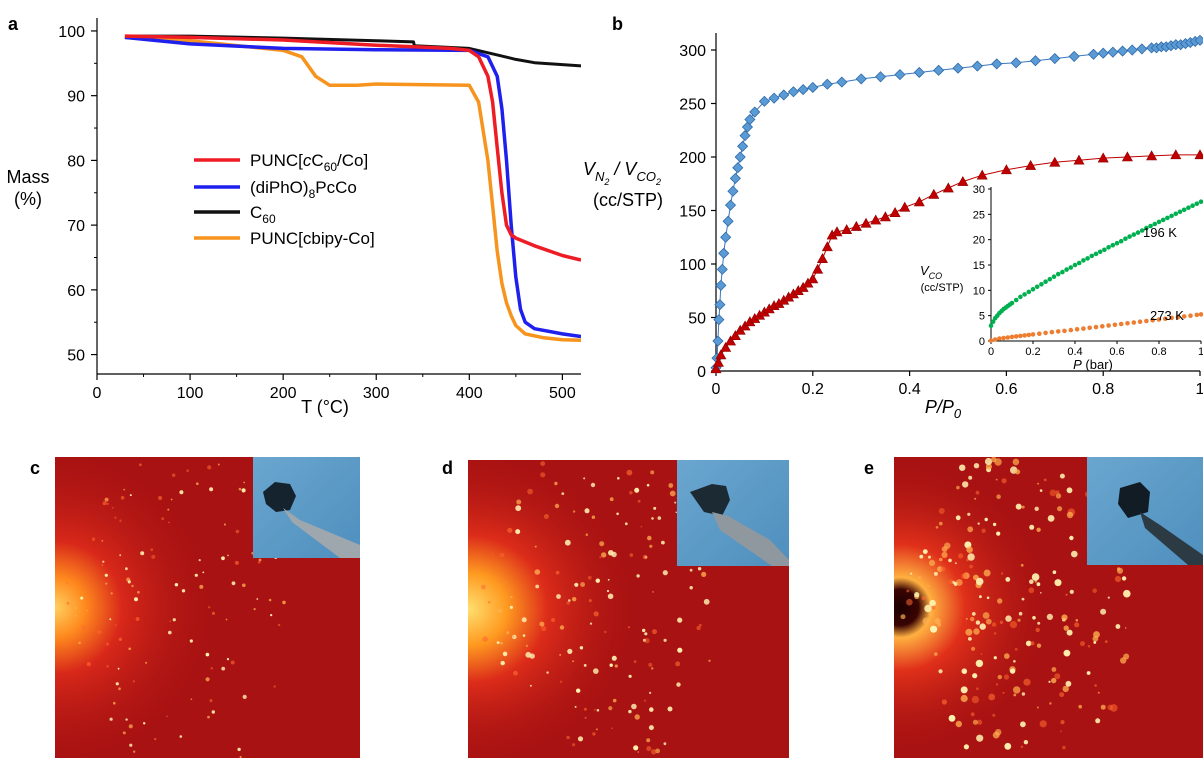 The image size is (1203, 758). What do you see at coordinates (692, 51) in the screenshot?
I see `y-tick-label: 300` at bounding box center [692, 51].